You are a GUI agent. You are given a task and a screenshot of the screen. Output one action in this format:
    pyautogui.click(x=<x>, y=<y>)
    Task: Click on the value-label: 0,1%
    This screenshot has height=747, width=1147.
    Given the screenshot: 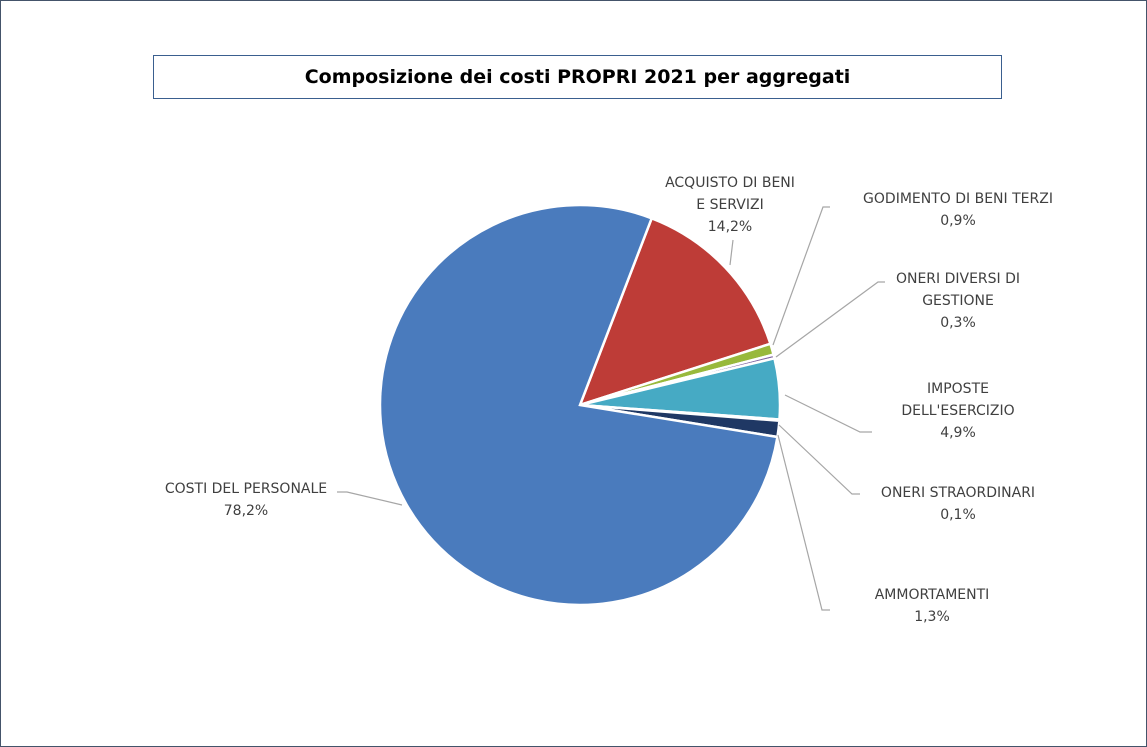 What is the action you would take?
    pyautogui.click(x=958, y=515)
    